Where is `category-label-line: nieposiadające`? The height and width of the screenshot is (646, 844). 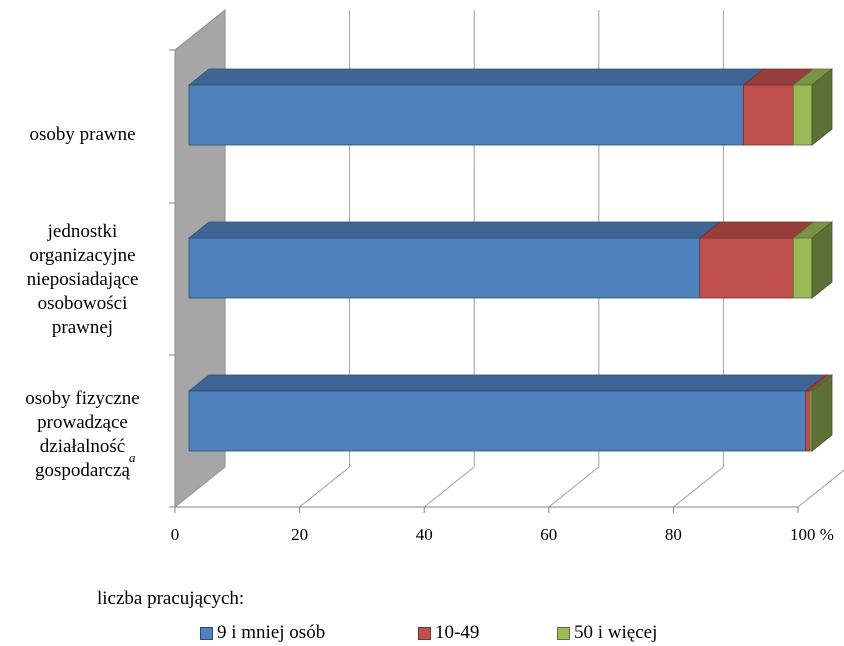 category-label-line: nieposiadające is located at coordinates (82, 279).